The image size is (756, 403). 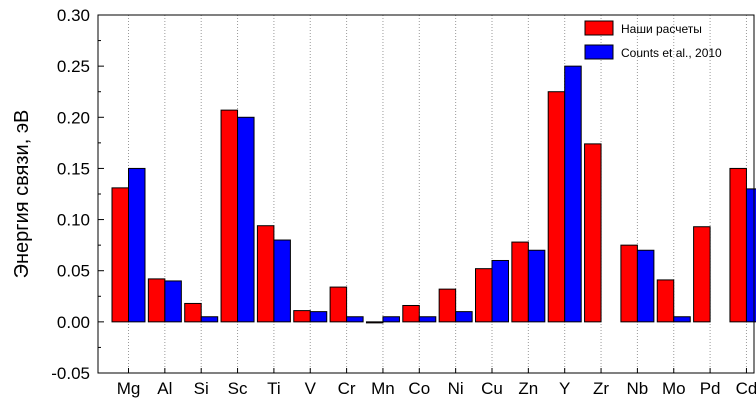 What do you see at coordinates (573, 194) in the screenshot?
I see `bar-y-s2` at bounding box center [573, 194].